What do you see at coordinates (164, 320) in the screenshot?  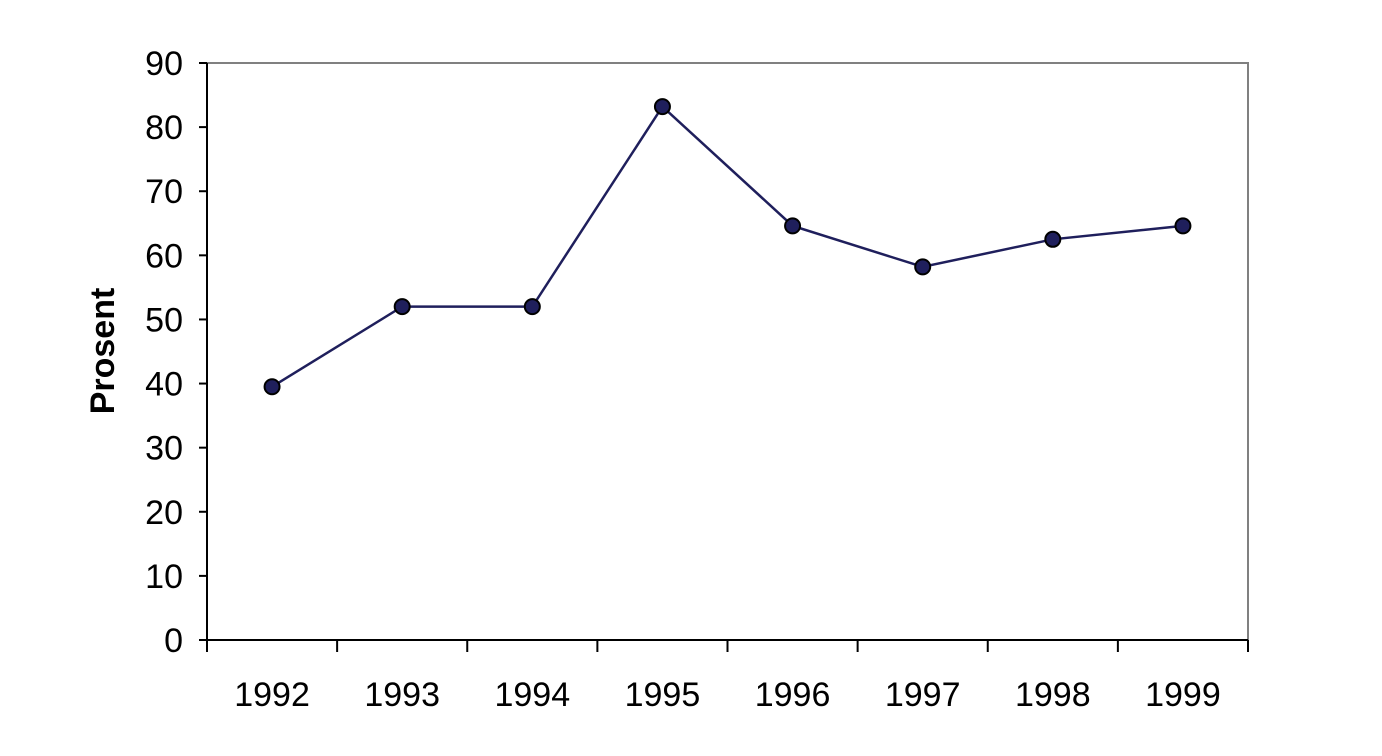 I see `y-tick-label: 50` at bounding box center [164, 320].